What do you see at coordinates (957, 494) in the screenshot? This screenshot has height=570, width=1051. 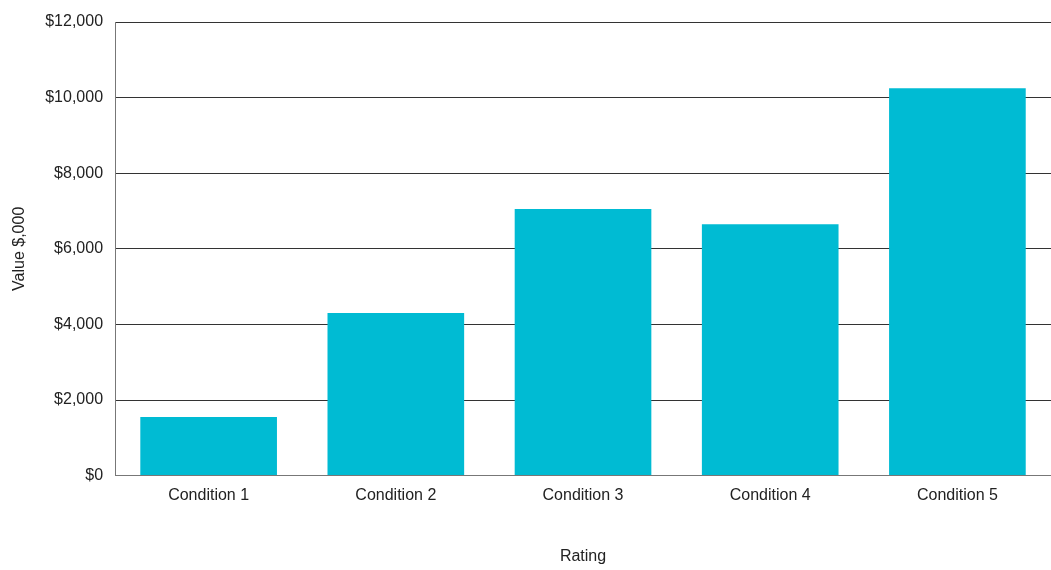 I see `x-tick-label: Condition 5` at bounding box center [957, 494].